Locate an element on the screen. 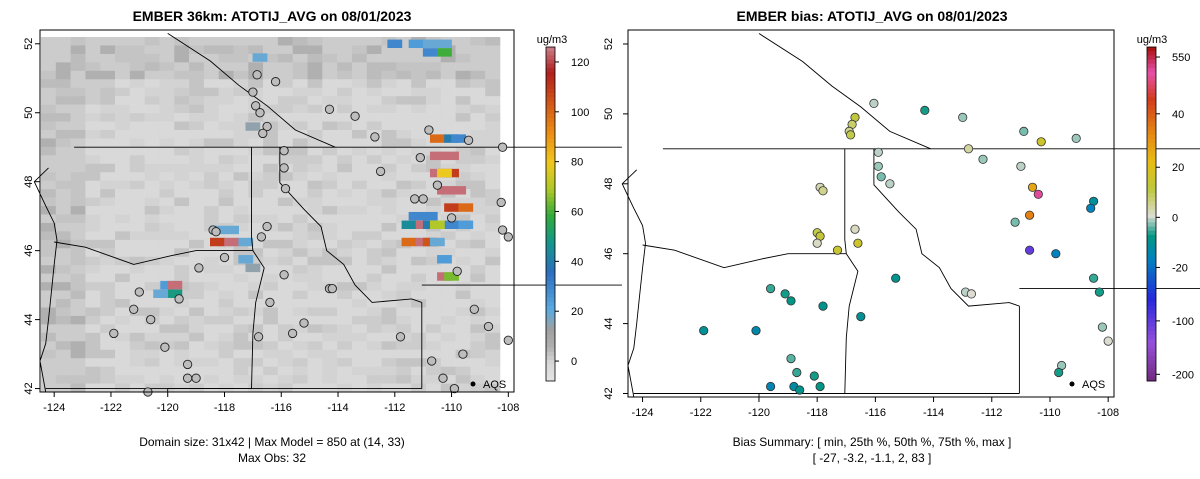  x-tick-label: -112 is located at coordinates (991, 413).